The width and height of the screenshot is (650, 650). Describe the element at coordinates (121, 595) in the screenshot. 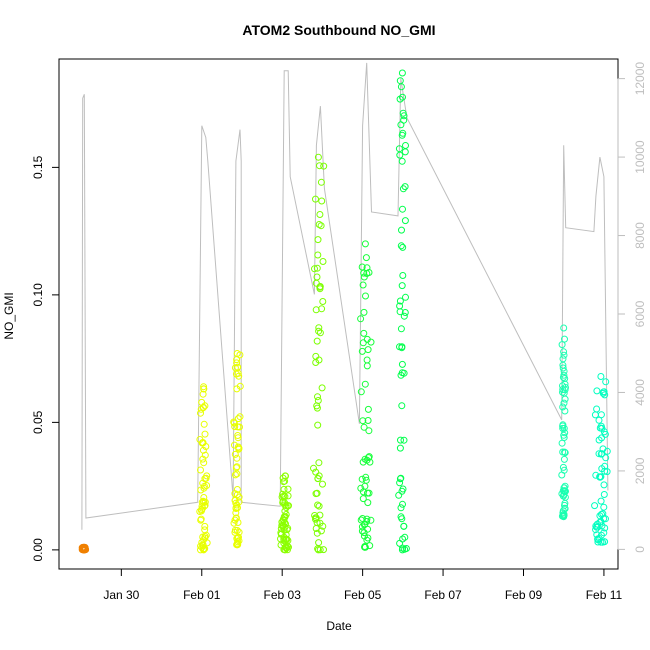

I see `x-tick-label: Jan 30` at that location.